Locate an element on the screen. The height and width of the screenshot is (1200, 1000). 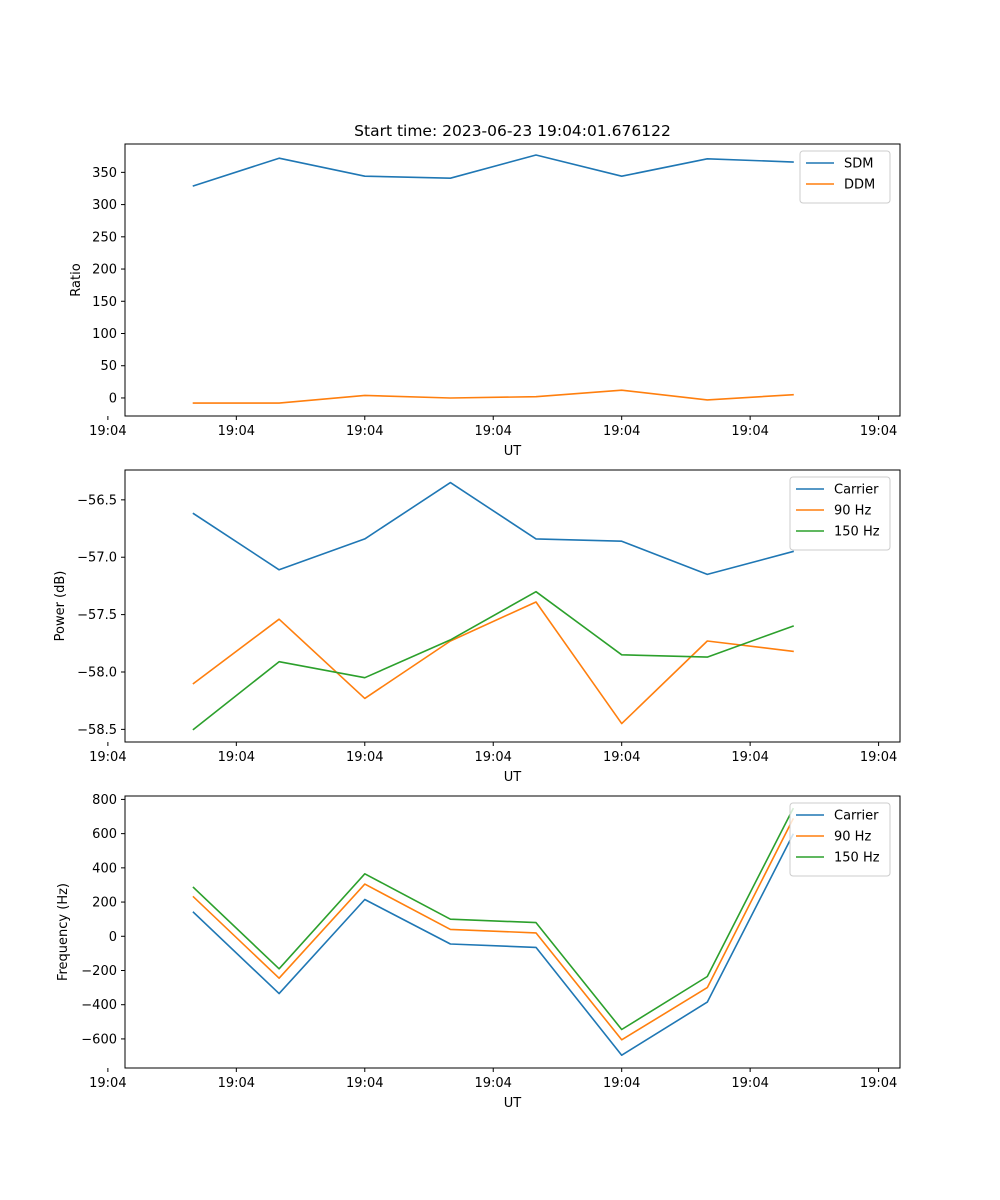
legend-label: DDM is located at coordinates (859, 185).